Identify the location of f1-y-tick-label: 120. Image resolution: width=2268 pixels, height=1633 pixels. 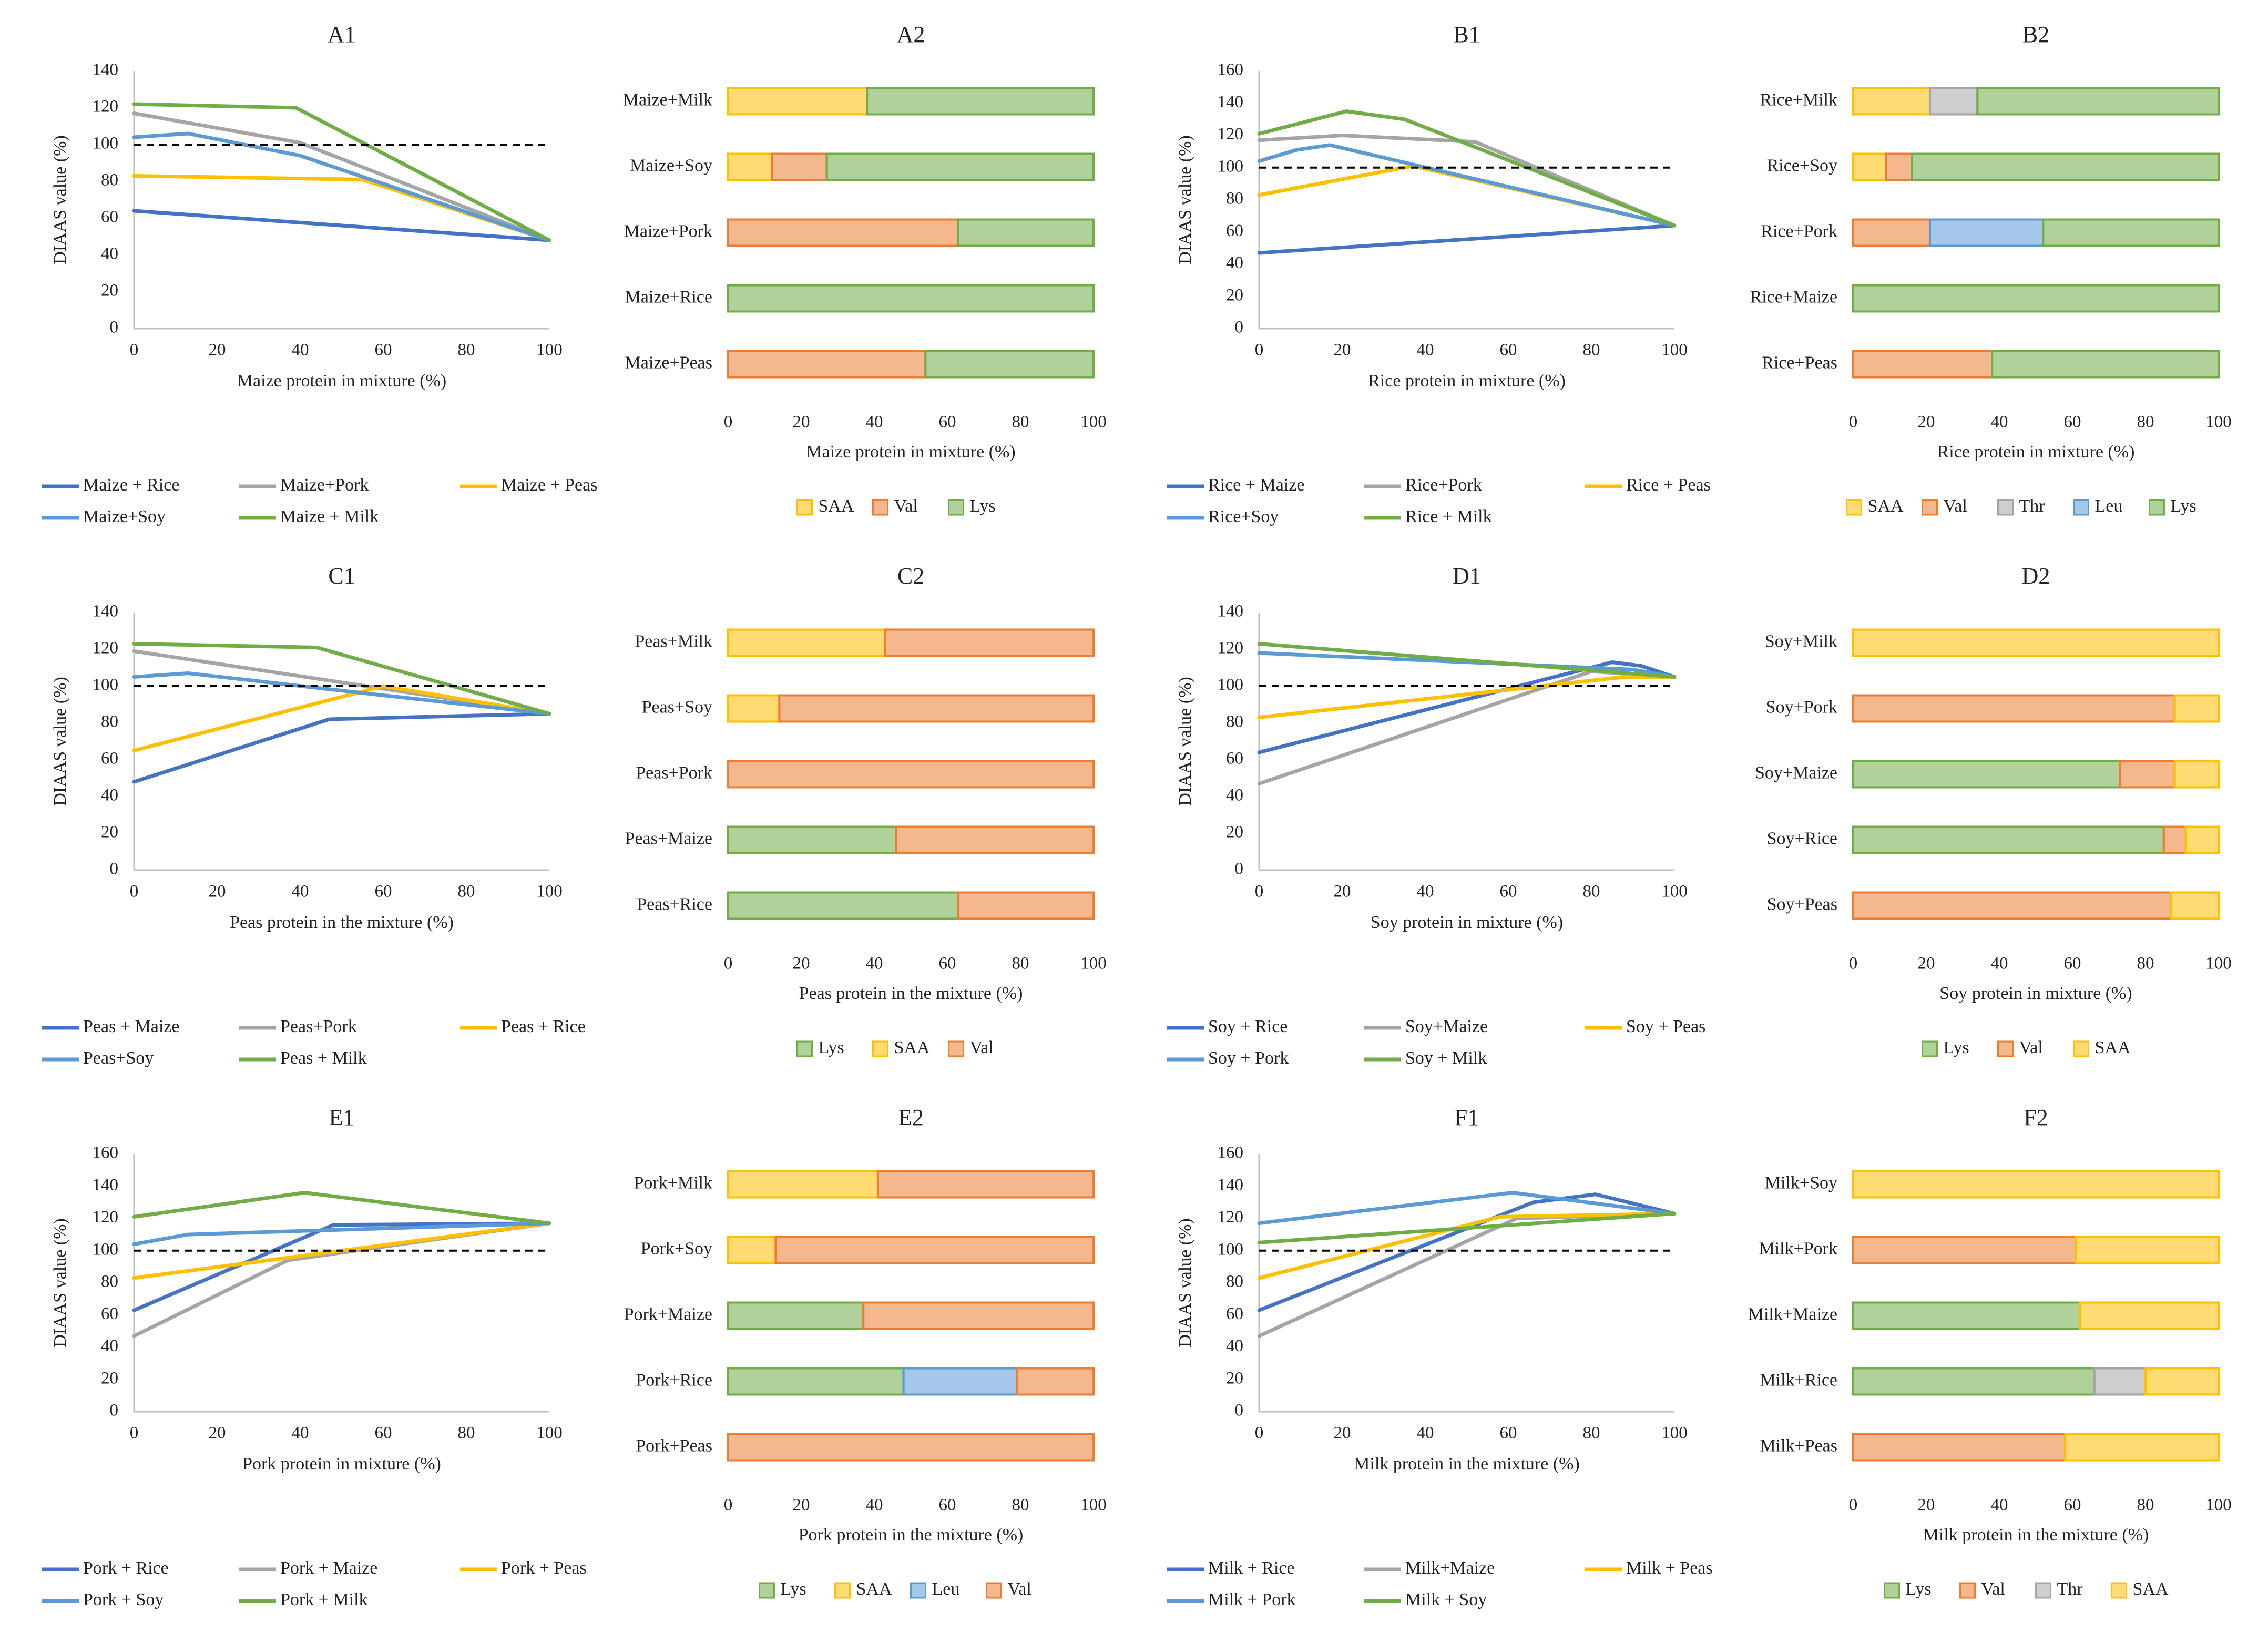
(1231, 1217).